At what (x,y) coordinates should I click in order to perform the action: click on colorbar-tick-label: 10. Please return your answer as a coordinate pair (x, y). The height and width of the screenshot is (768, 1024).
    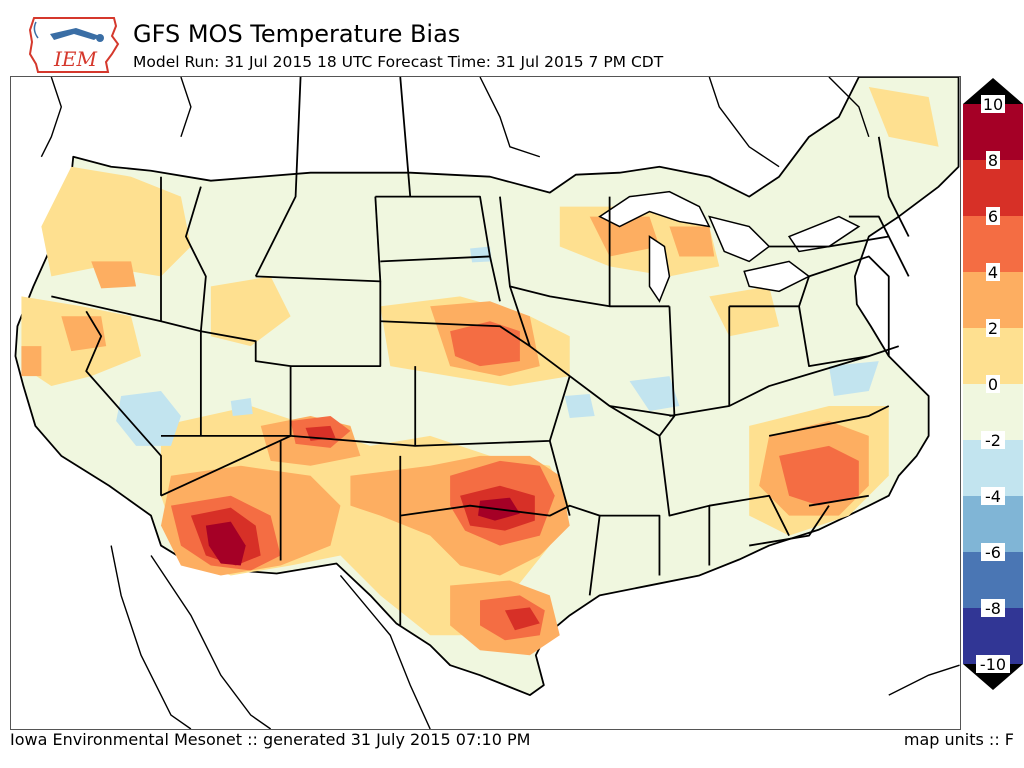
    Looking at the image, I should click on (993, 104).